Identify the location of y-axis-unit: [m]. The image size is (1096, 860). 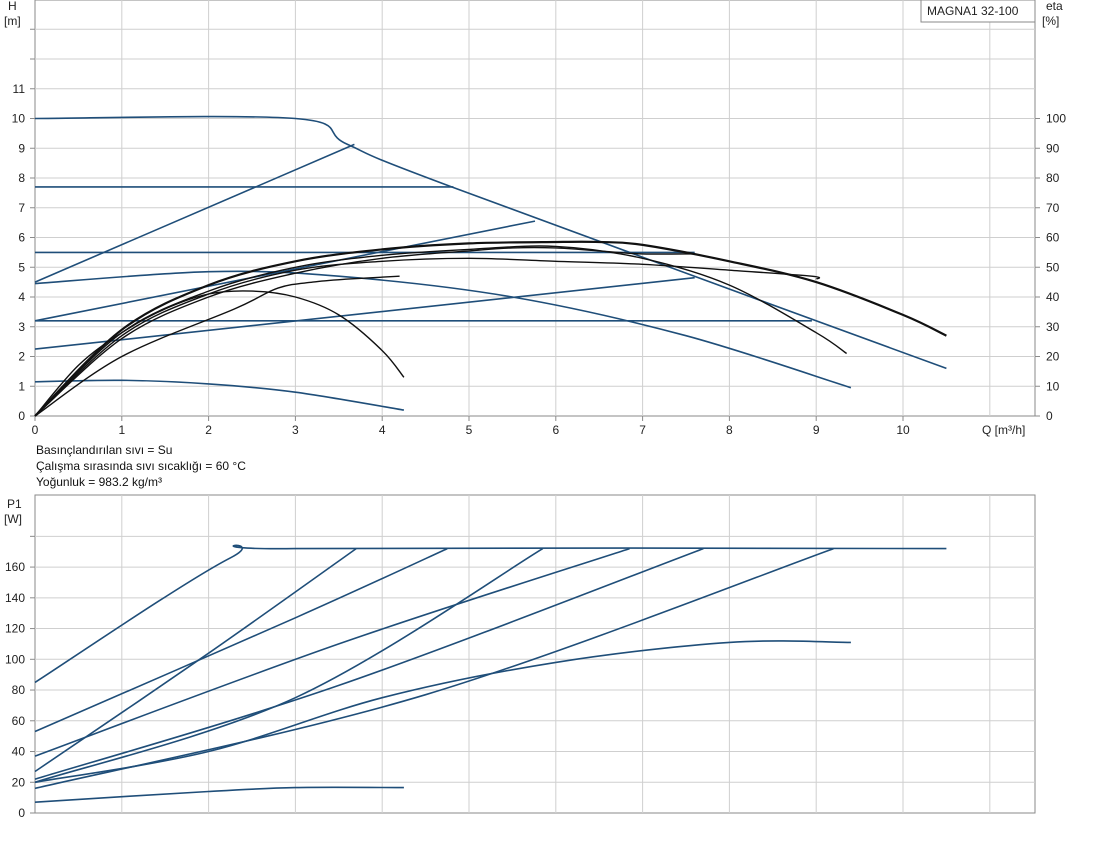
(12, 21).